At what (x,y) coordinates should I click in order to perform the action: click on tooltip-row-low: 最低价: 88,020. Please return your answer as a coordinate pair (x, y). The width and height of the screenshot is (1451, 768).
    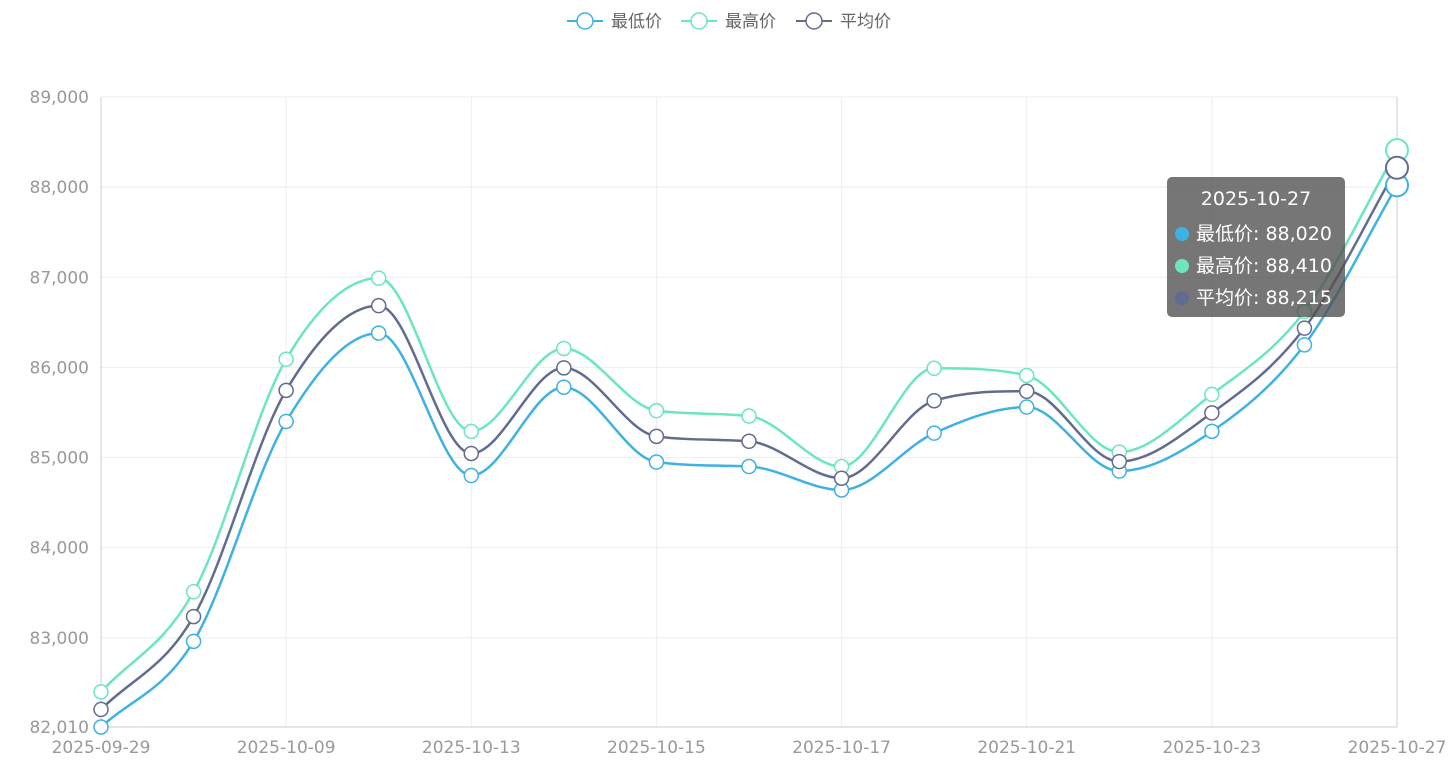
    Looking at the image, I should click on (1256, 234).